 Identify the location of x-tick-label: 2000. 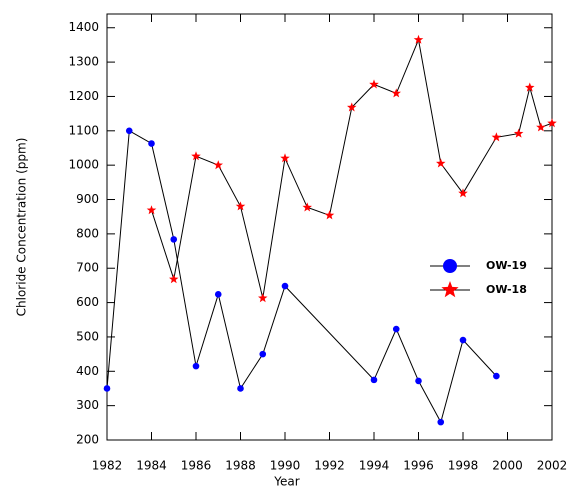
(507, 466).